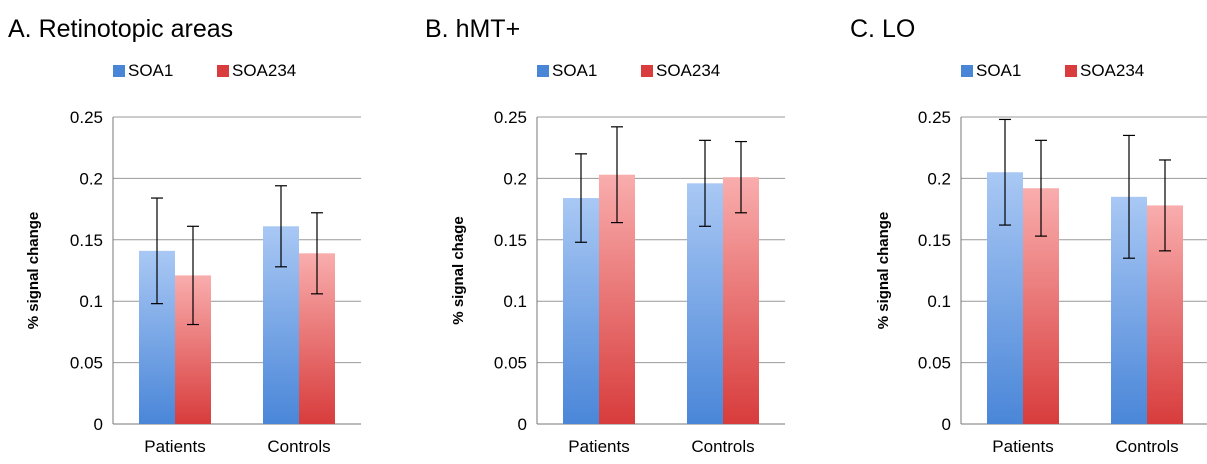 The image size is (1207, 464). Describe the element at coordinates (741, 300) in the screenshot. I see `bar-soa234-controls` at that location.